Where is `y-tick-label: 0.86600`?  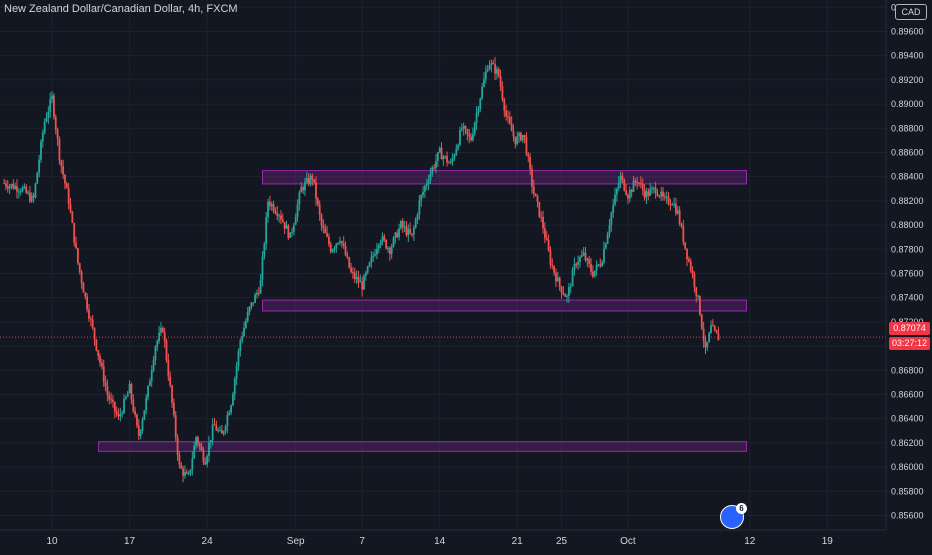 y-tick-label: 0.86600 is located at coordinates (907, 394).